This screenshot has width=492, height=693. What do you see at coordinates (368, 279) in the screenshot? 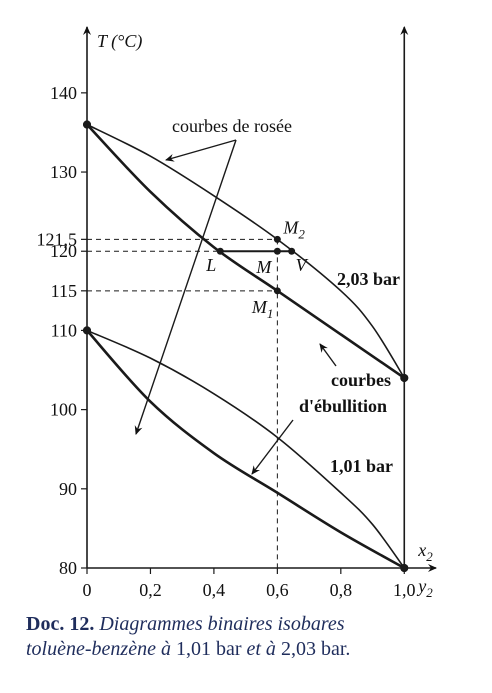
I see `series-label: 2,03 bar` at bounding box center [368, 279].